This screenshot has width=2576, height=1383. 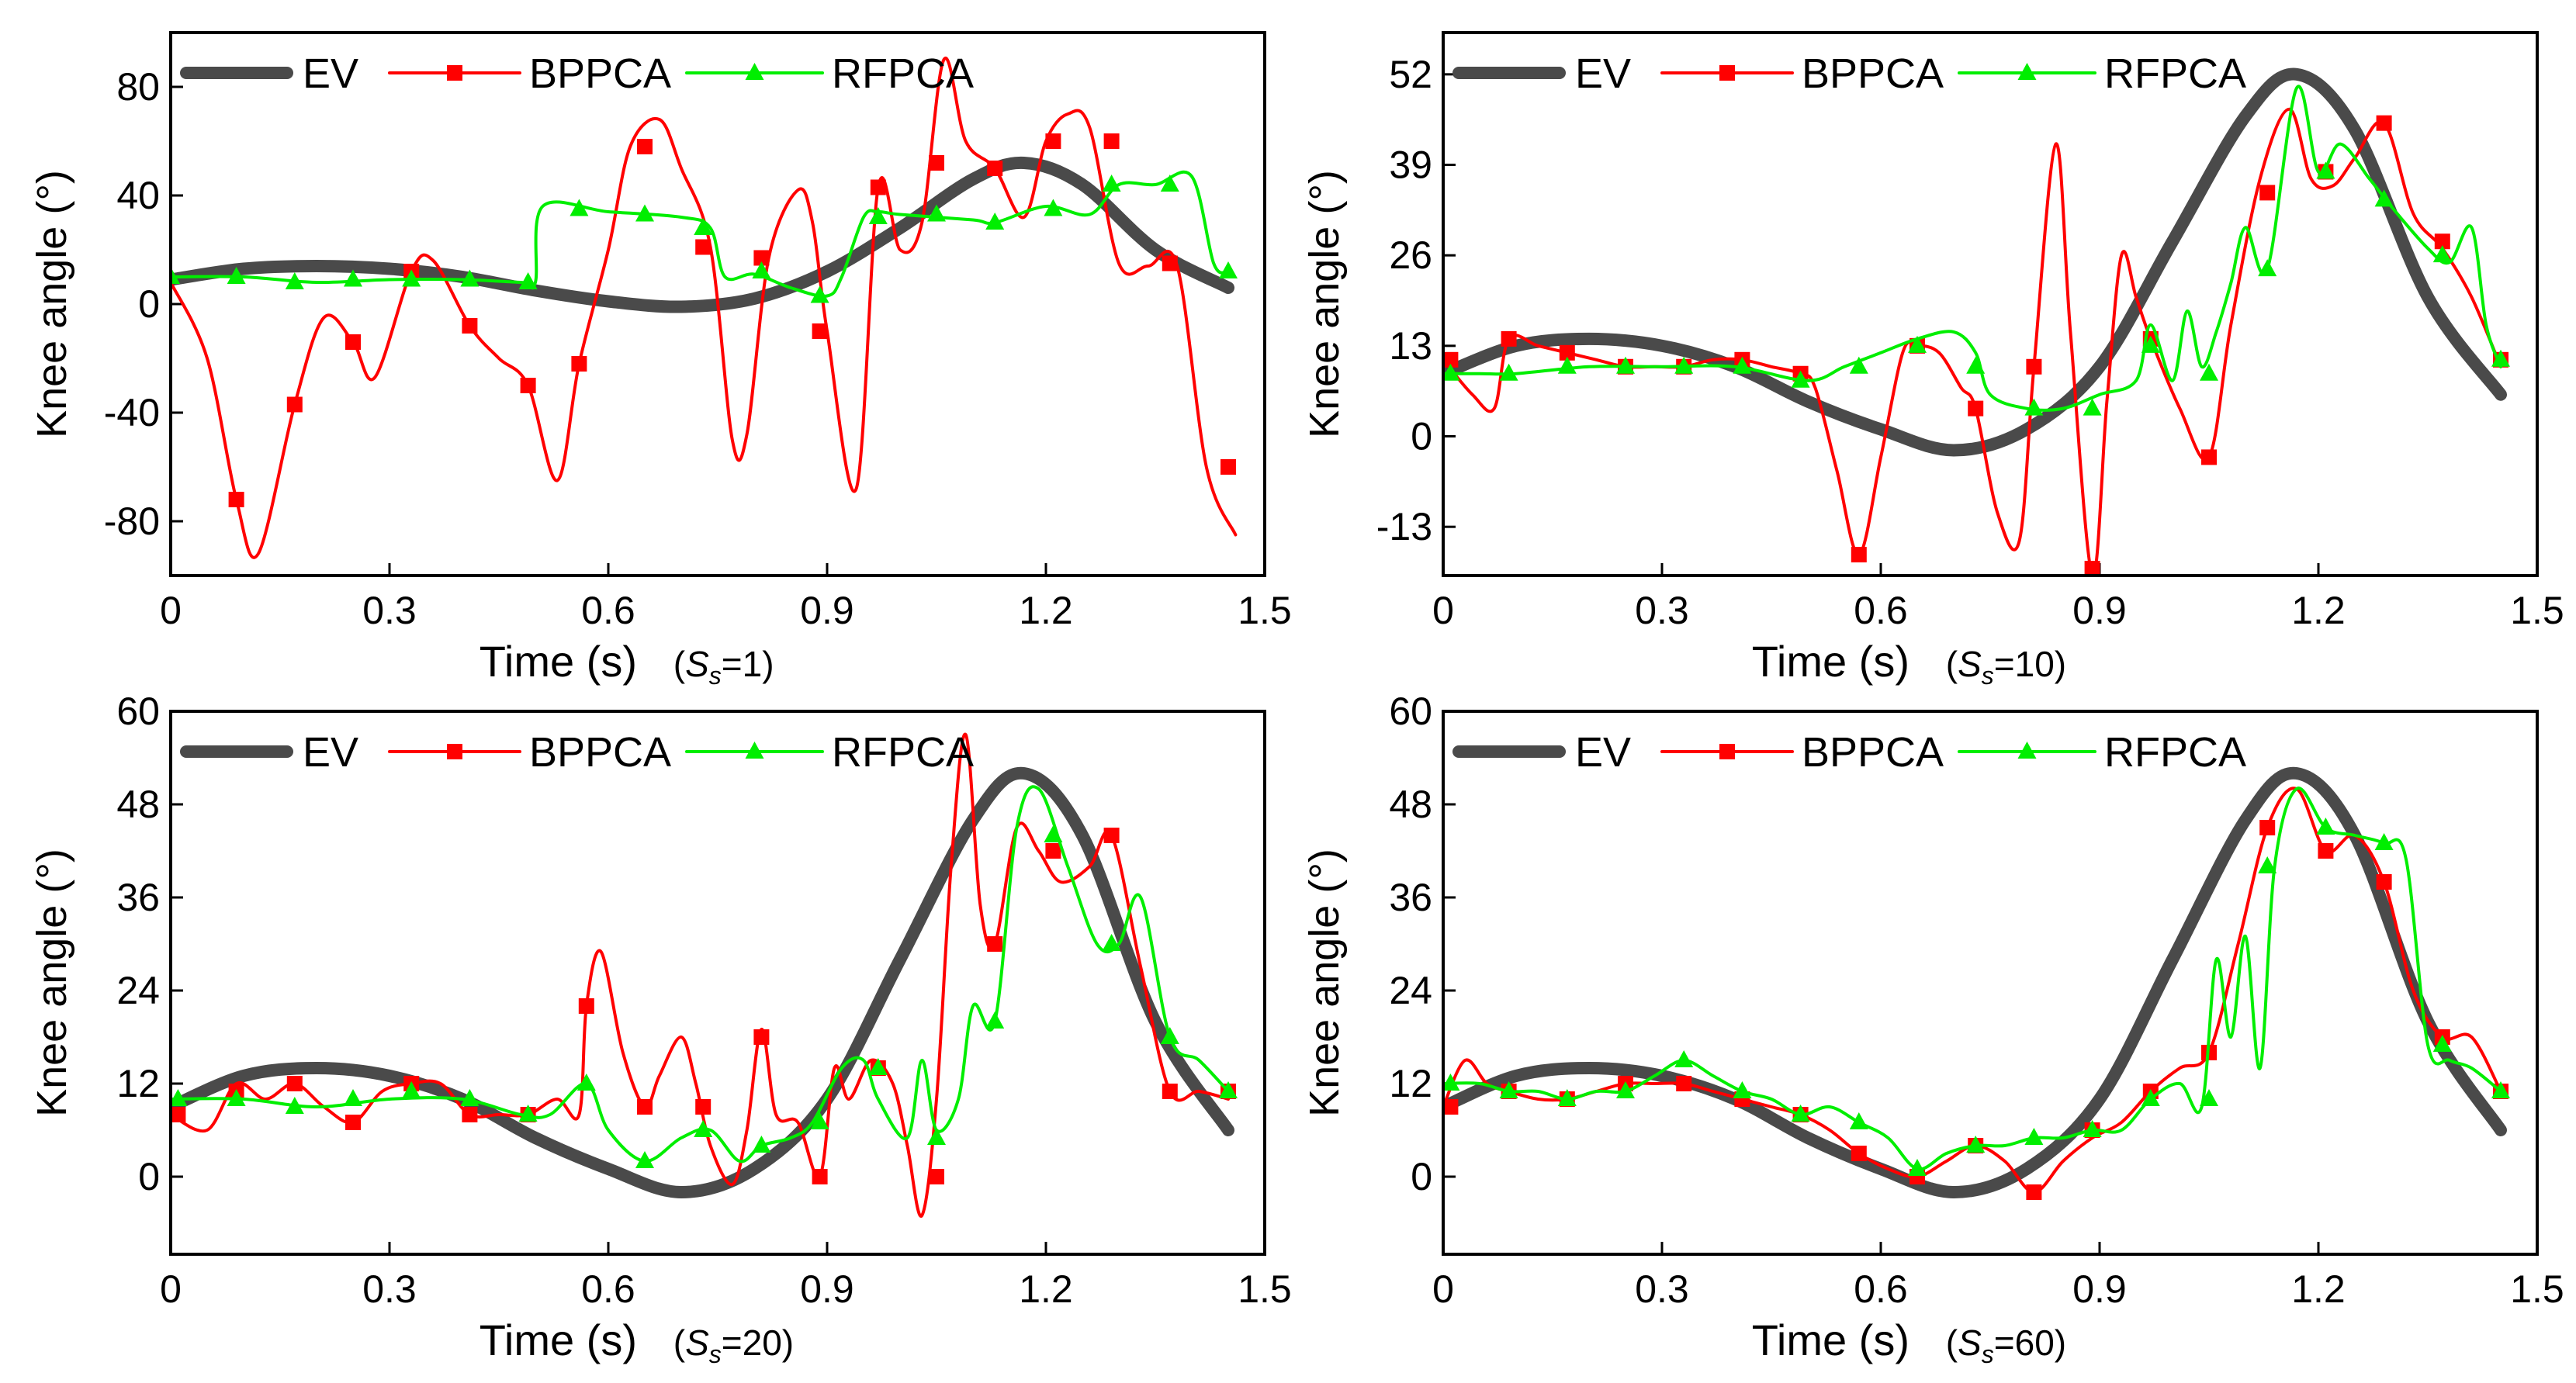 I want to click on panel-label: (Ss=20), so click(x=733, y=1345).